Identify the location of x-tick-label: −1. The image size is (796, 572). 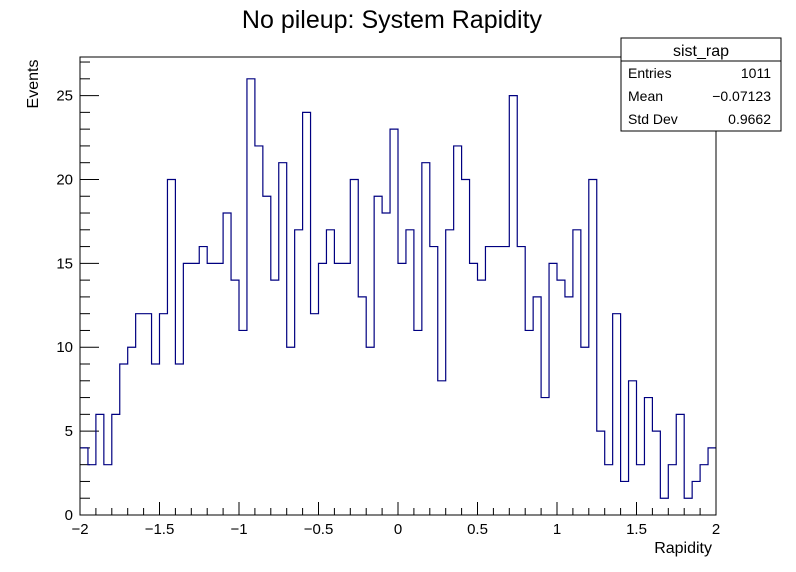
(238, 529).